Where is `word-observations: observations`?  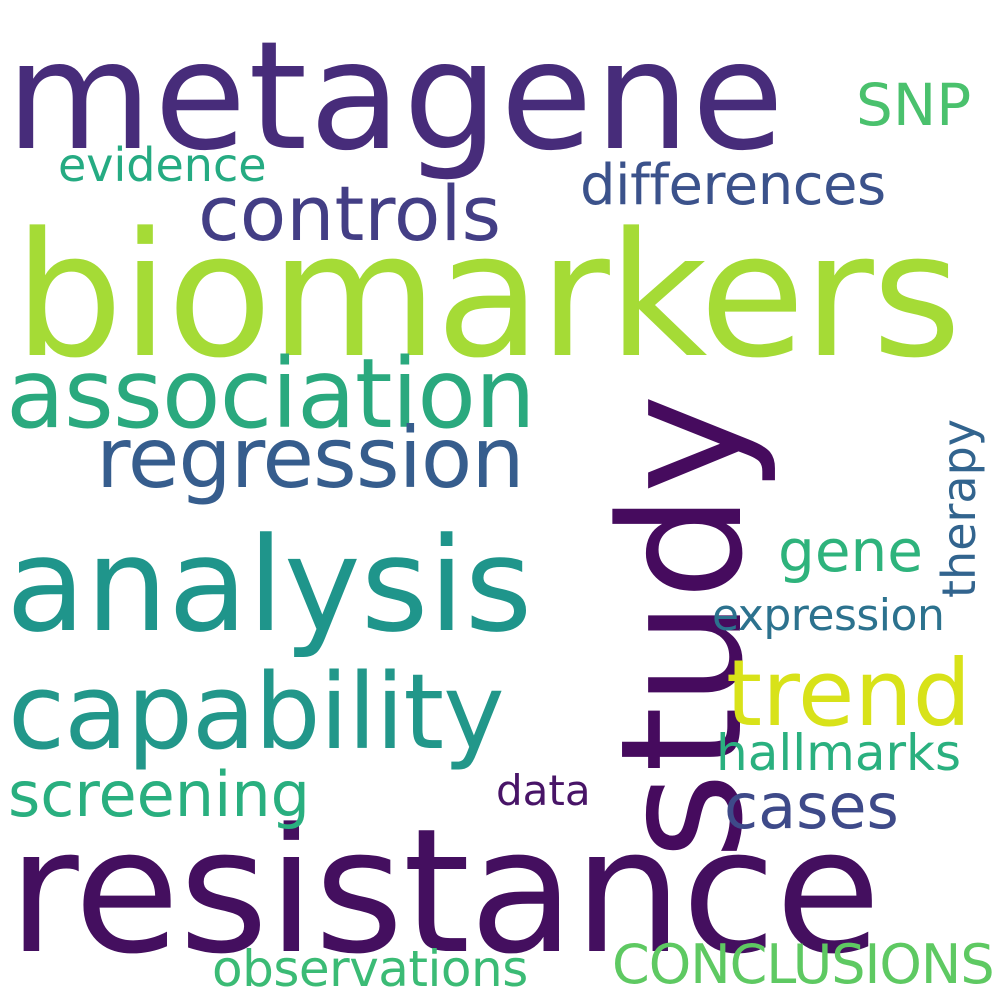
word-observations: observations is located at coordinates (370, 969).